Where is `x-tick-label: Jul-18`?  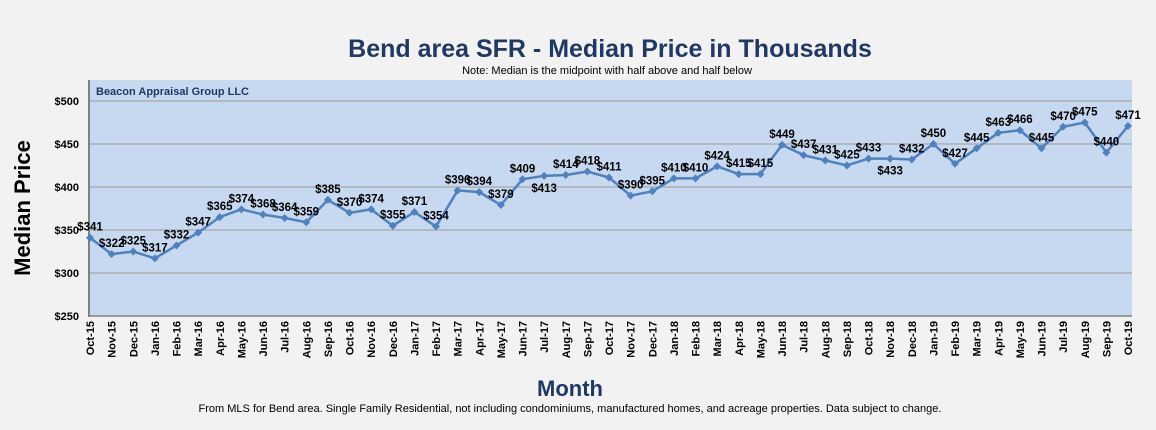 x-tick-label: Jul-18 is located at coordinates (805, 337).